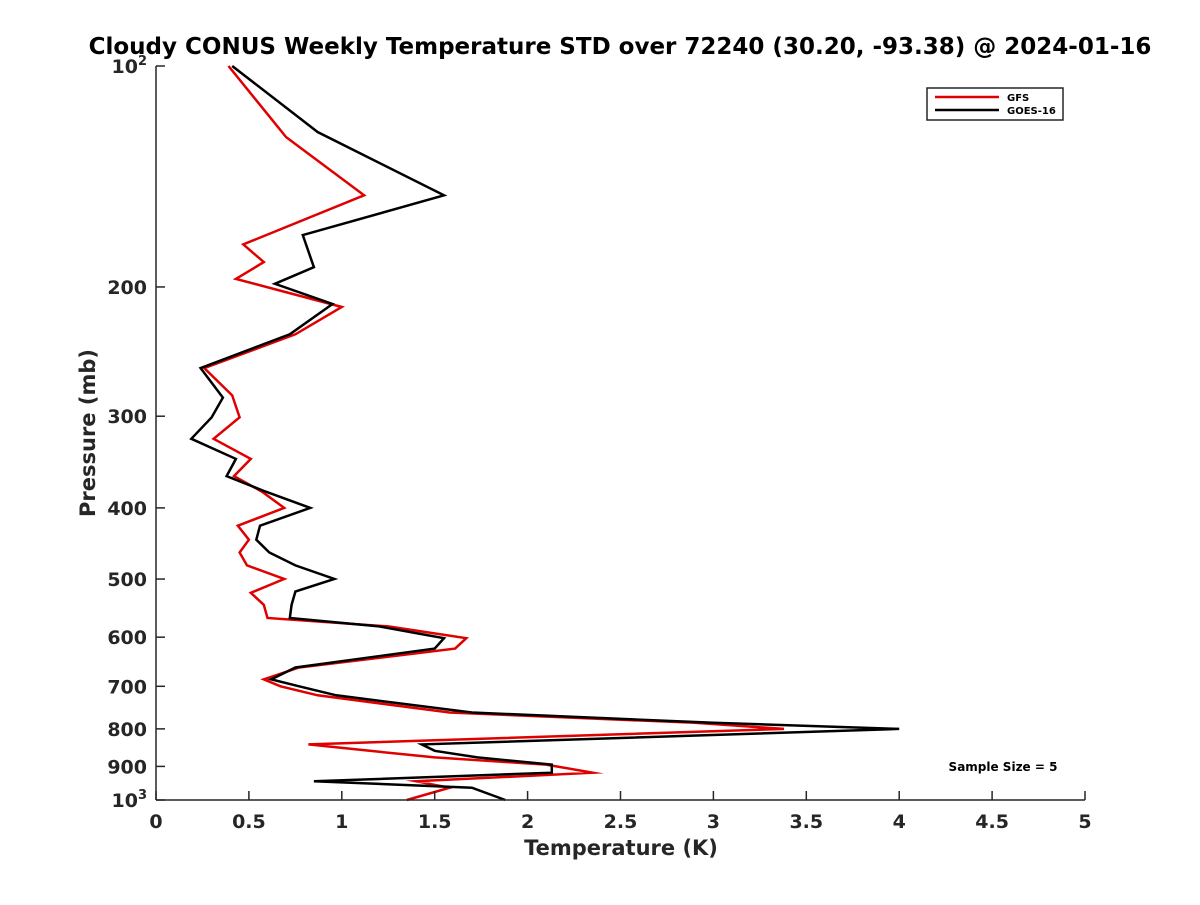 This screenshot has height=905, width=1200. I want to click on x-axis-label: Temperature (K), so click(621, 848).